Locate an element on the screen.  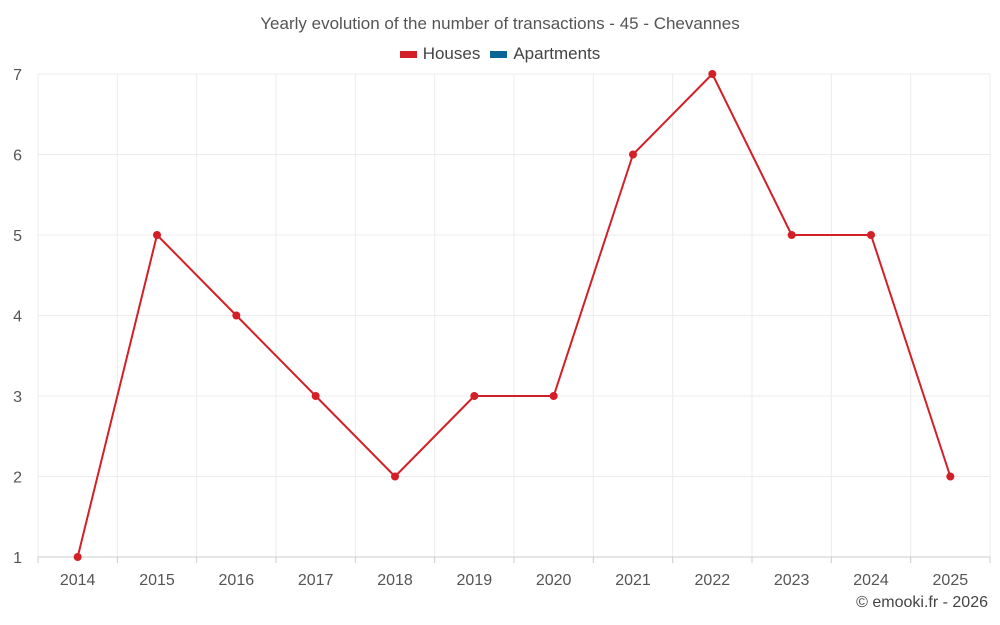
legend: Houses Apartments is located at coordinates (500, 54).